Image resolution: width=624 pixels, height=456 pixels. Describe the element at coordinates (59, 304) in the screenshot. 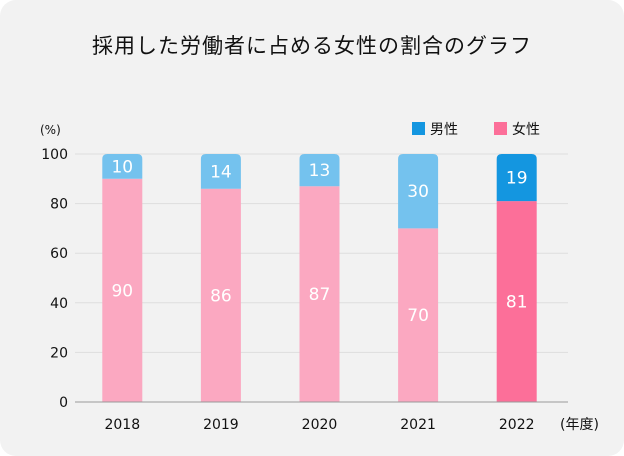

I see `y-tick-label: 40` at that location.